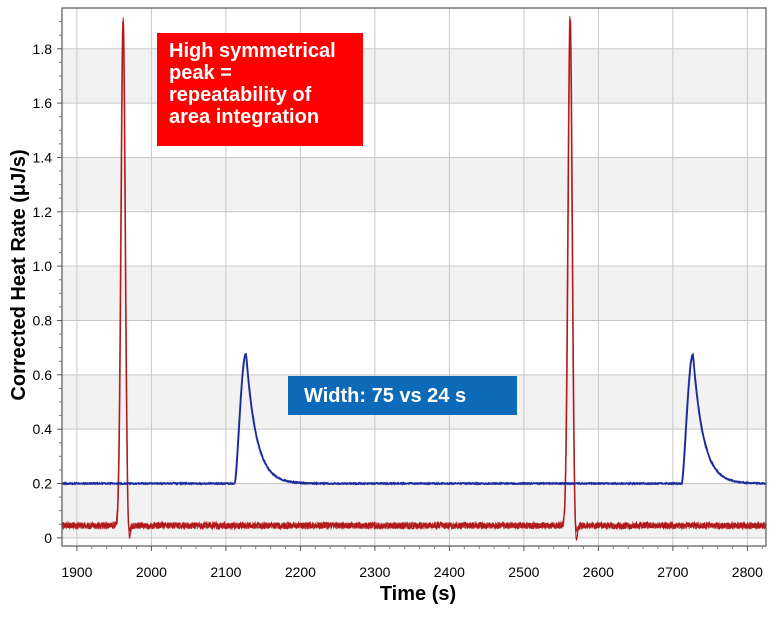 The height and width of the screenshot is (624, 778). I want to click on x-tick-label: 2200, so click(300, 572).